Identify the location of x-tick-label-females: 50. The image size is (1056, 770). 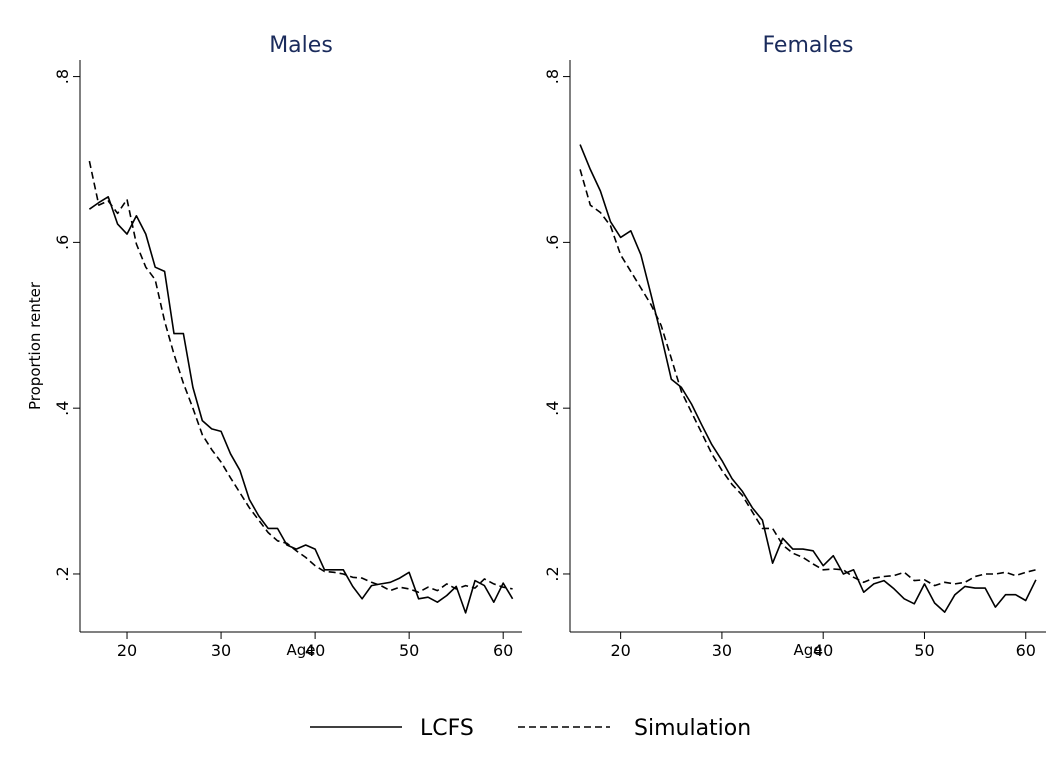
(924, 650).